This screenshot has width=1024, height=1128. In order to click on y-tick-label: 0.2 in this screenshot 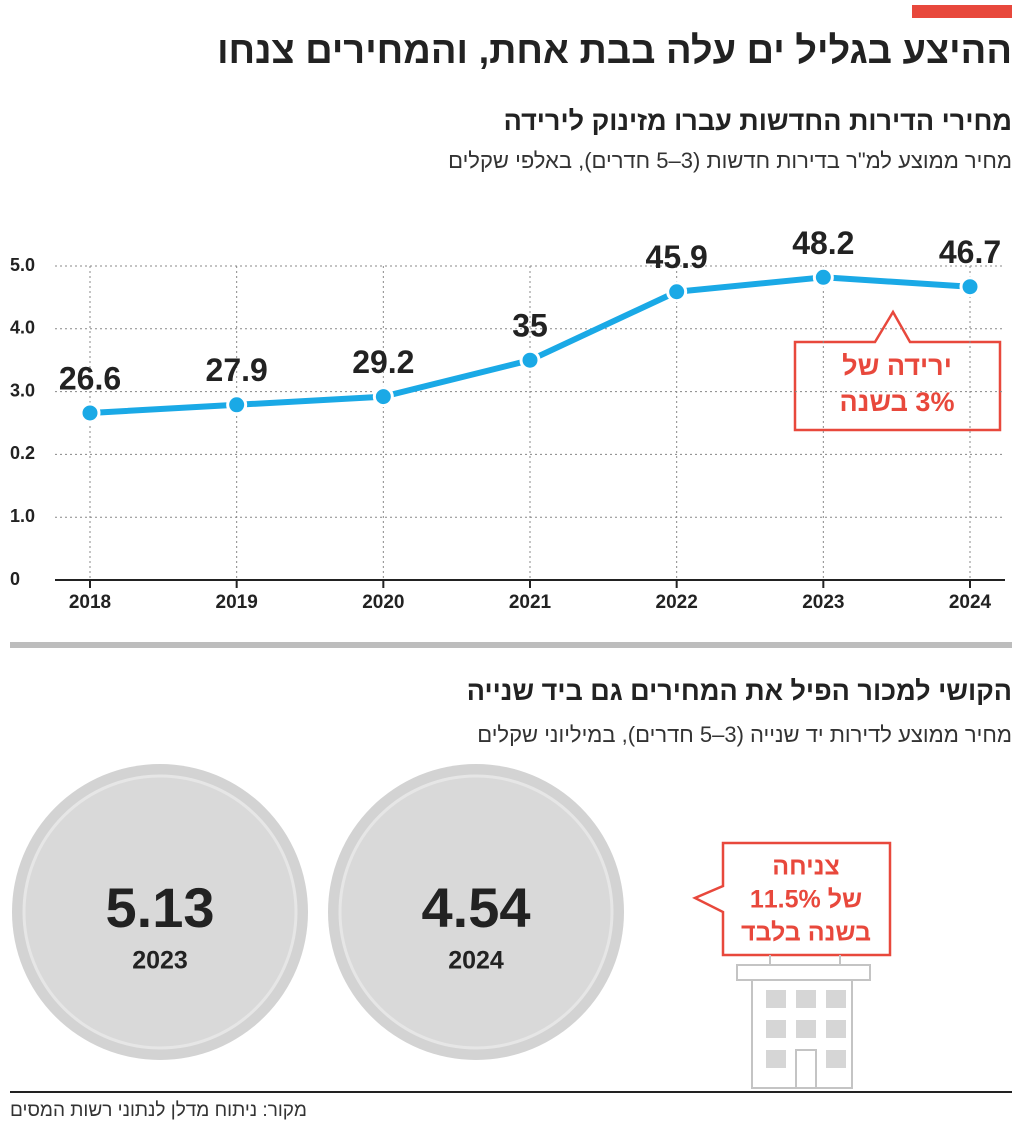, I will do `click(22, 453)`.